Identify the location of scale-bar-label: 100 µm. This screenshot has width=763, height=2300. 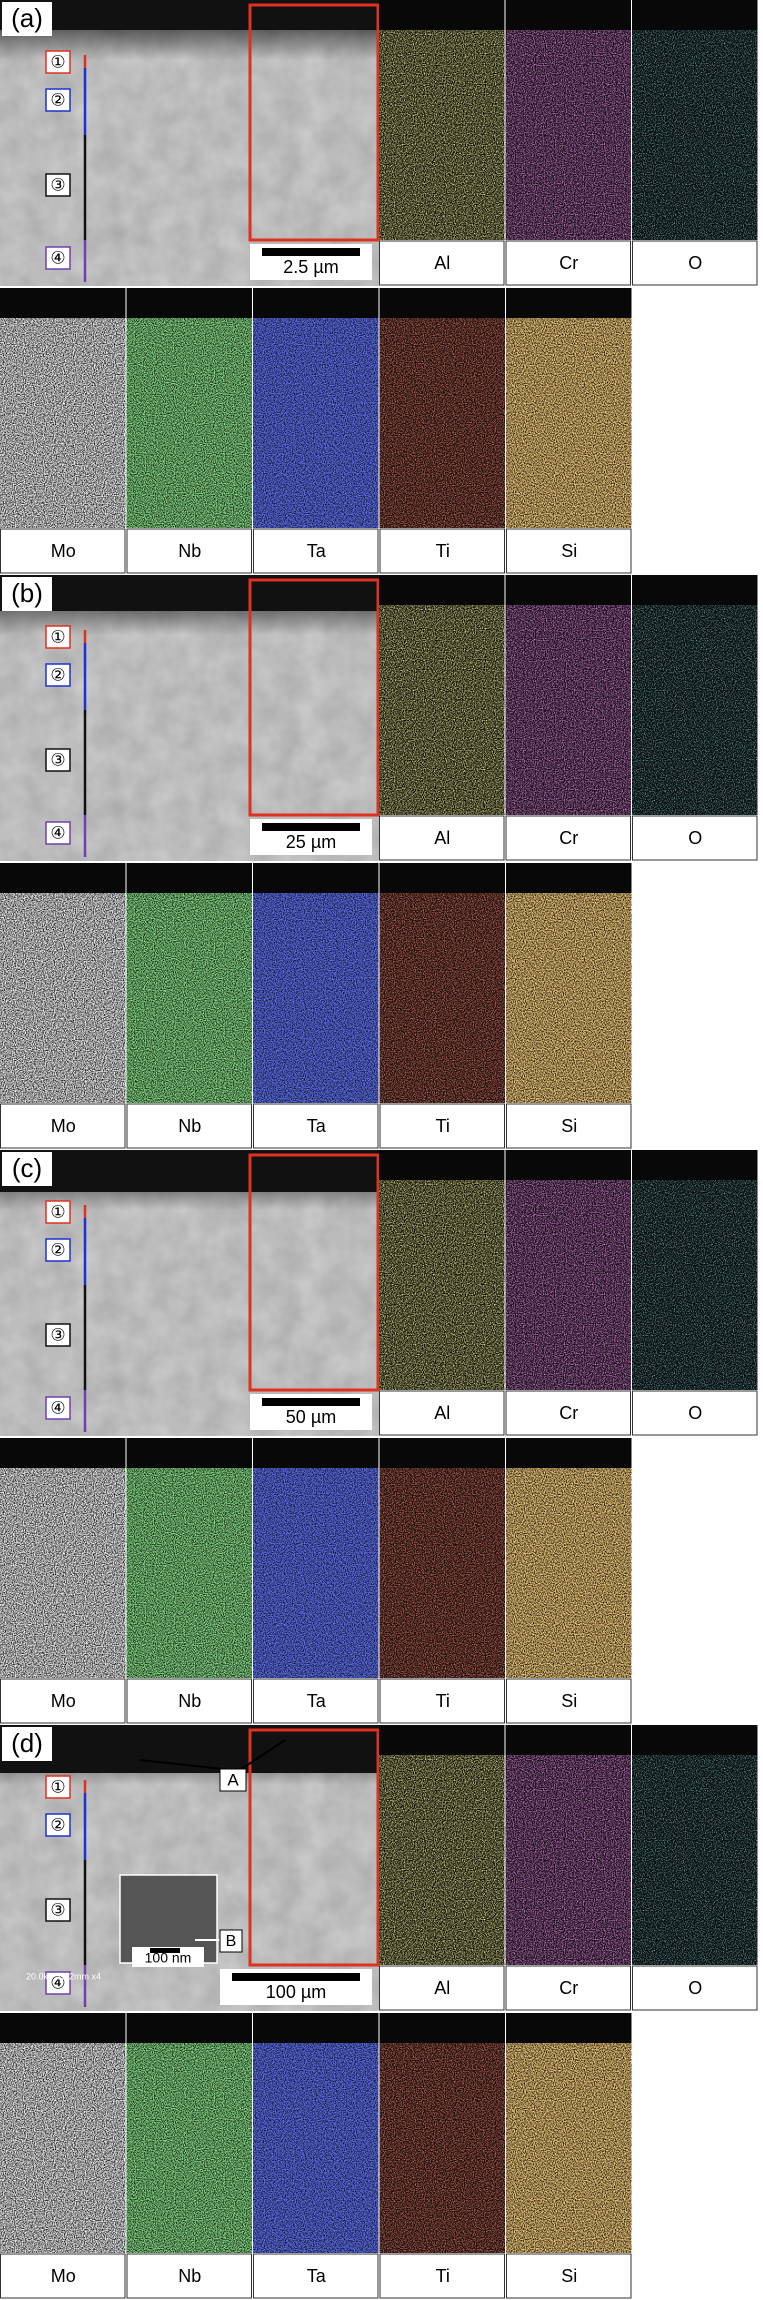
(296, 1992).